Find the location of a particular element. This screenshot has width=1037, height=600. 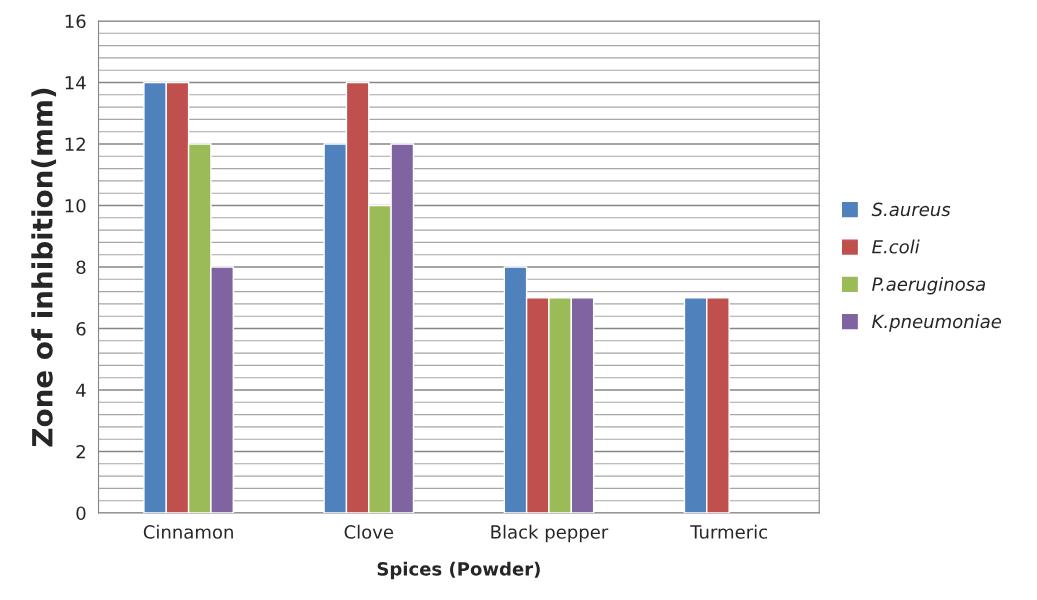

y-tick-label: 10 is located at coordinates (75, 205).